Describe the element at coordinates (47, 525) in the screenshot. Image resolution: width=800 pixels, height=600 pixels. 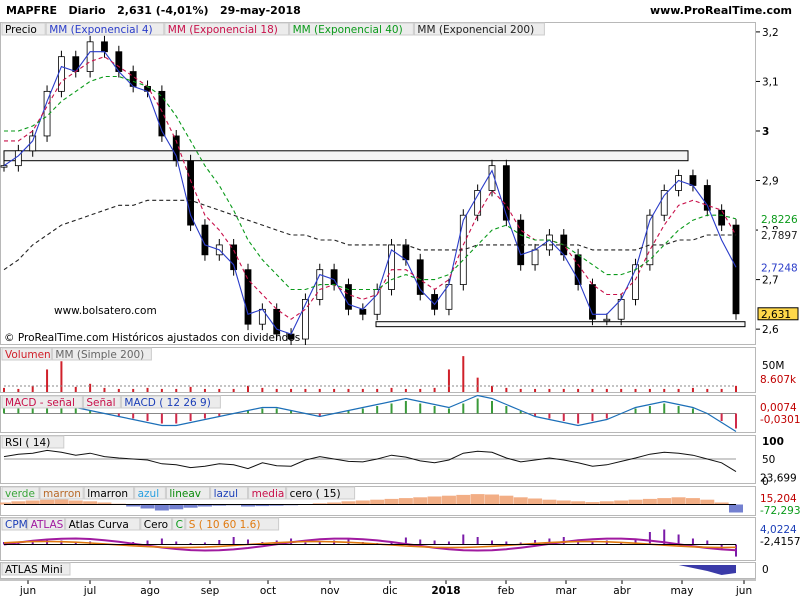
I see `legend-item: ATLAS` at that location.